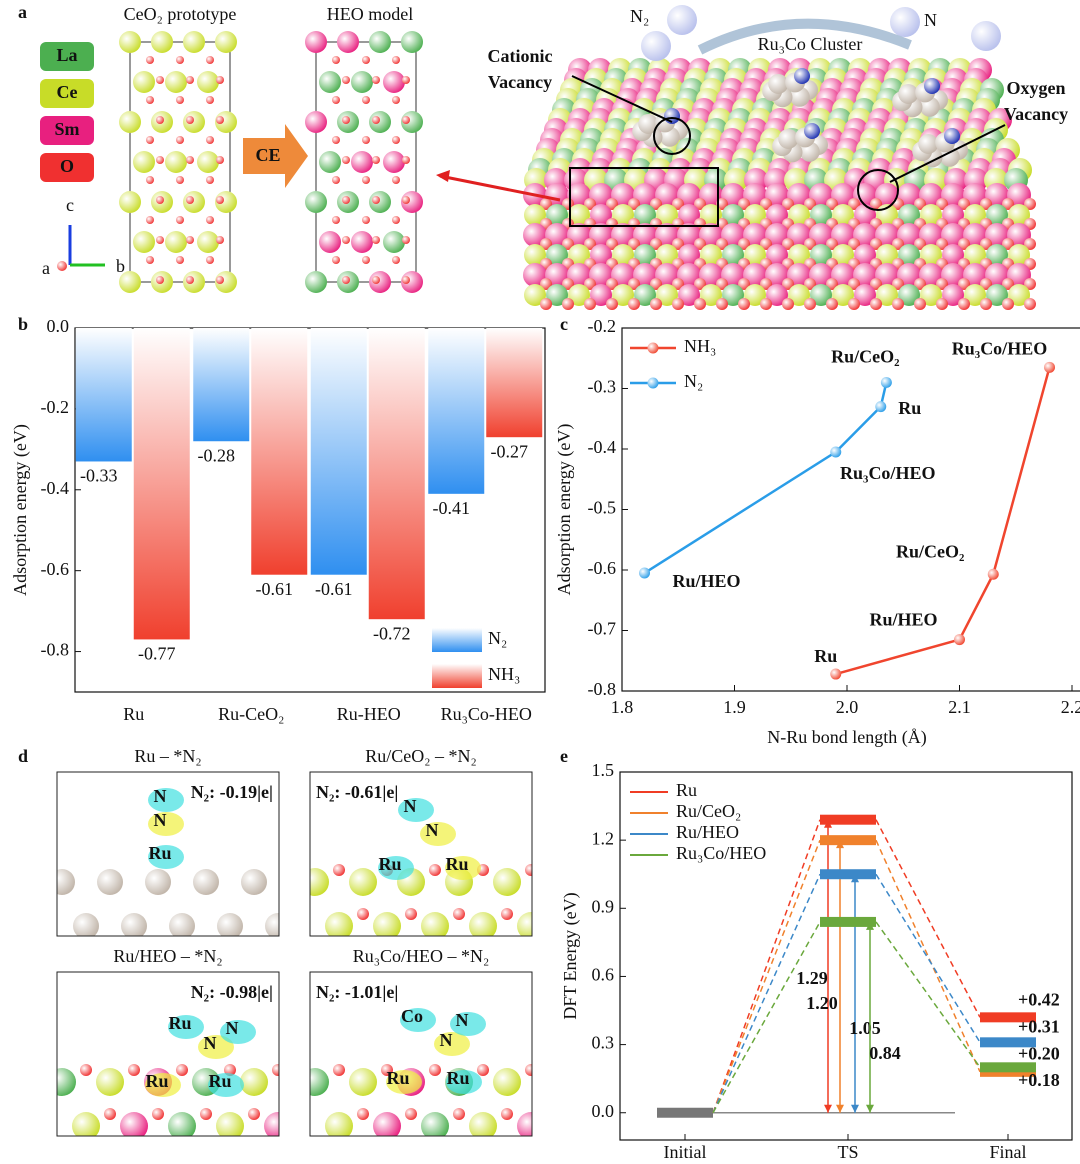  I want to click on series-line, so click(765, 478).